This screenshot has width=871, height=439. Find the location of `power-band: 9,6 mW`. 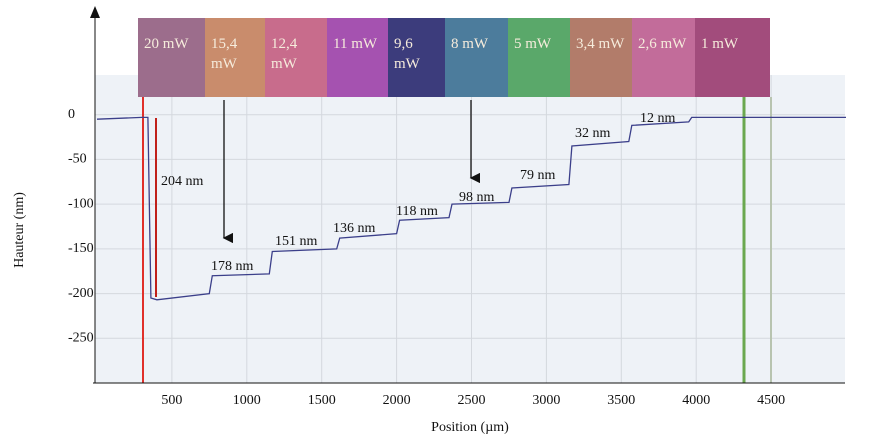

power-band: 9,6 mW is located at coordinates (416, 57).